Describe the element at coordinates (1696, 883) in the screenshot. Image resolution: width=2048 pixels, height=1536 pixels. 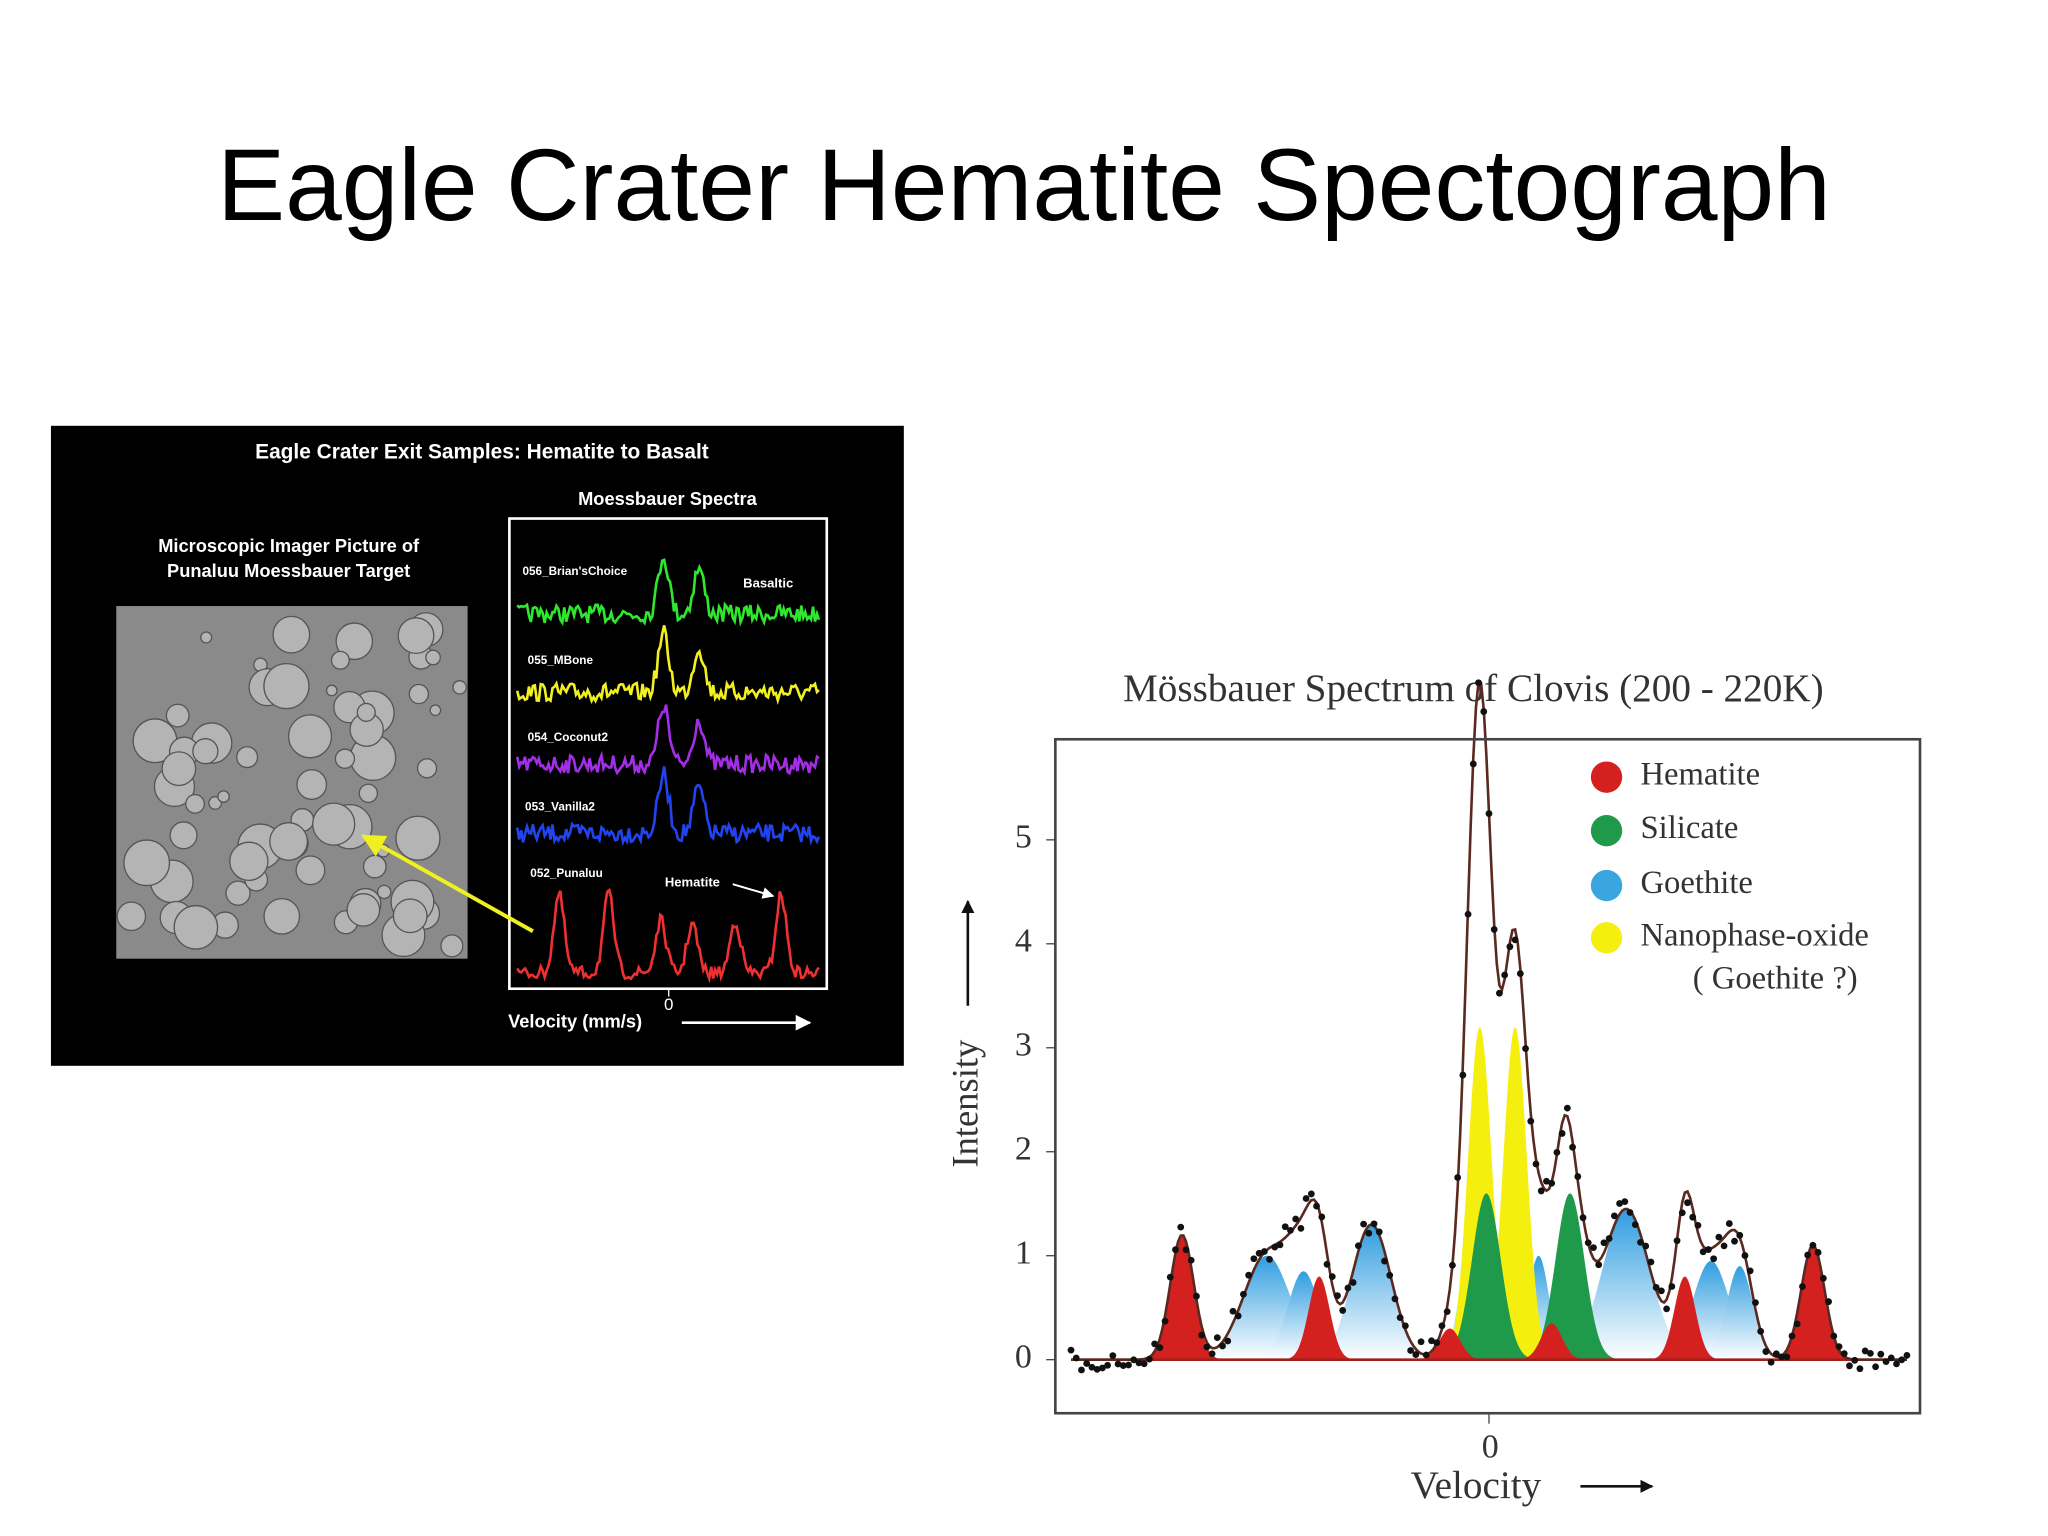
I see `legend-label: Goethite` at that location.